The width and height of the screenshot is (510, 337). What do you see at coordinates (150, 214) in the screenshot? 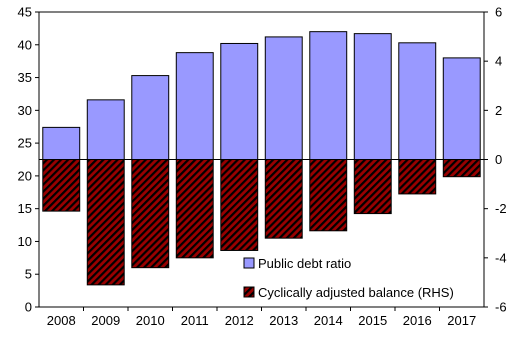
I see `bar-cyclically-adjusted-balance-2010` at bounding box center [150, 214].